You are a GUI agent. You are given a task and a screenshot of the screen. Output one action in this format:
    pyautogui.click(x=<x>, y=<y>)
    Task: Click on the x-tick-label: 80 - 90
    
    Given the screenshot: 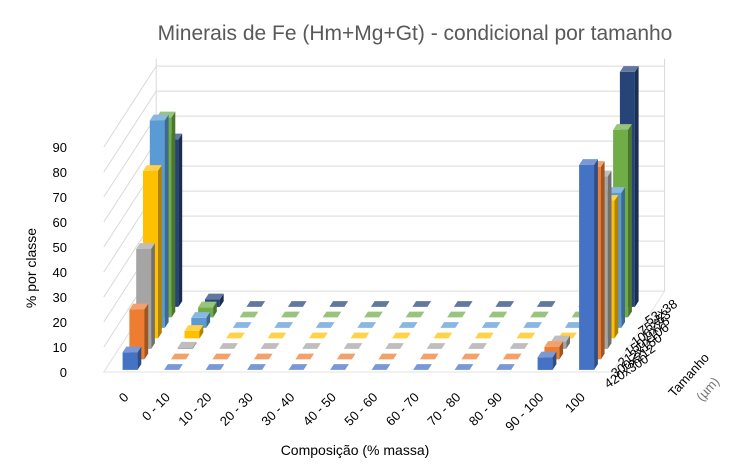 What is the action you would take?
    pyautogui.click(x=485, y=409)
    